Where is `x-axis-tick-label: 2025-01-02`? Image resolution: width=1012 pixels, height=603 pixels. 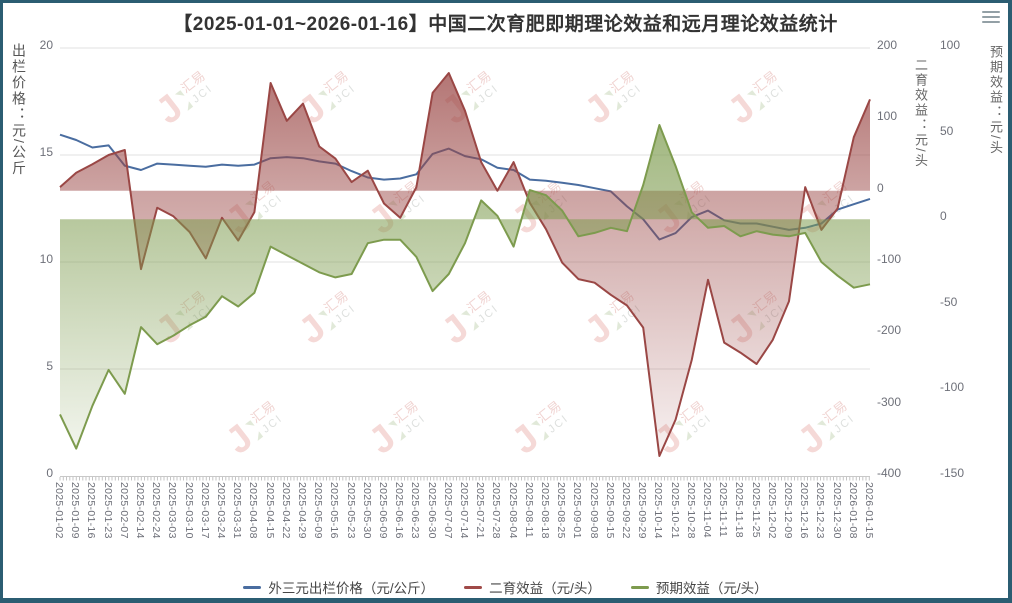 x-axis-tick-label: 2025-01-02 is located at coordinates (59, 510).